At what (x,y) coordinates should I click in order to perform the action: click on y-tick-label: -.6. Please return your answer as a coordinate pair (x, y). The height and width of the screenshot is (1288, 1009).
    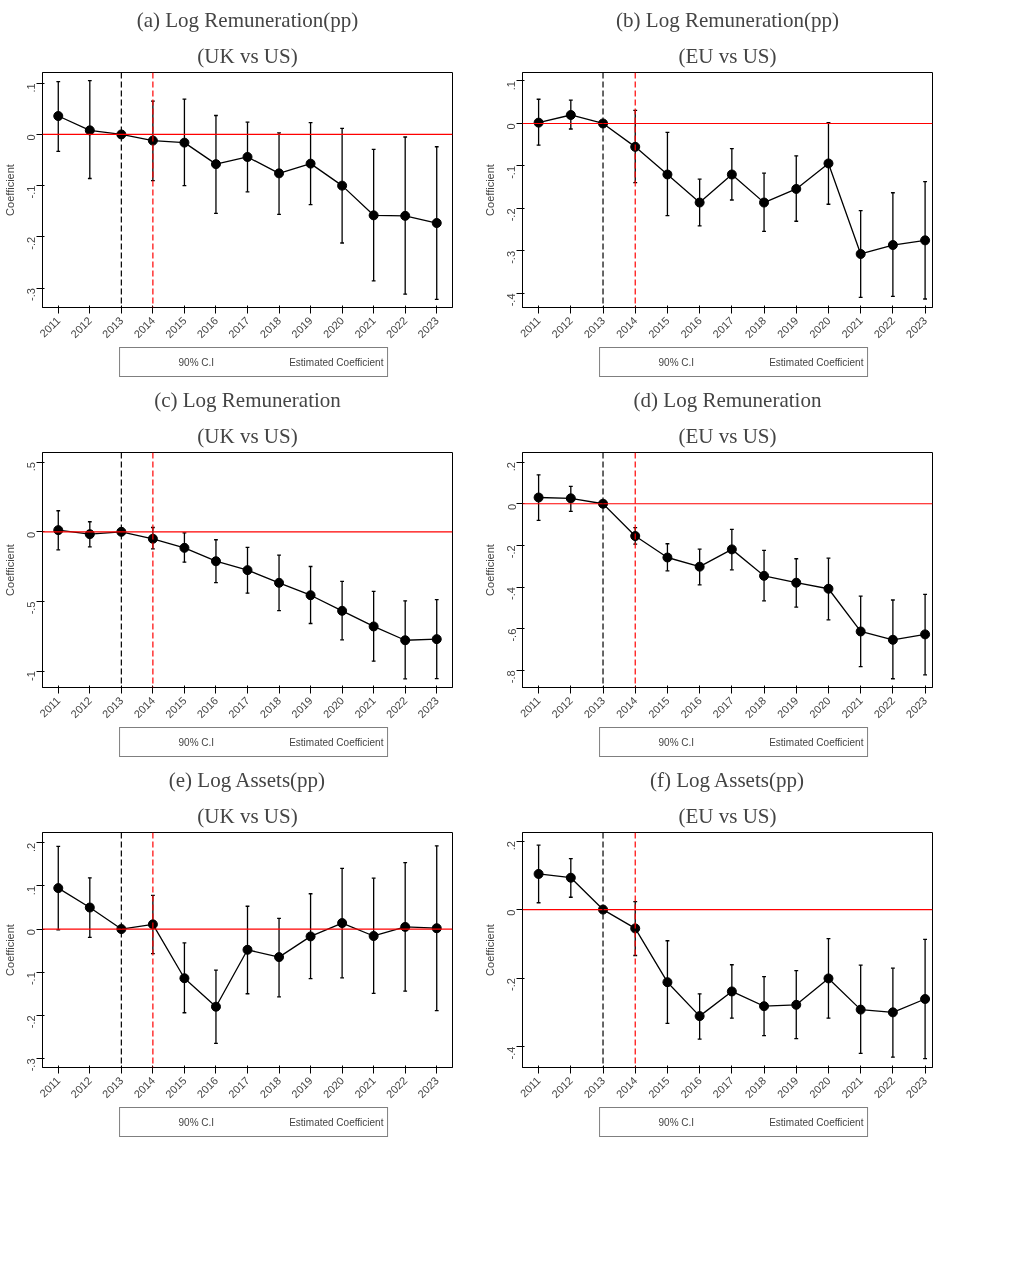
    Looking at the image, I should click on (511, 635).